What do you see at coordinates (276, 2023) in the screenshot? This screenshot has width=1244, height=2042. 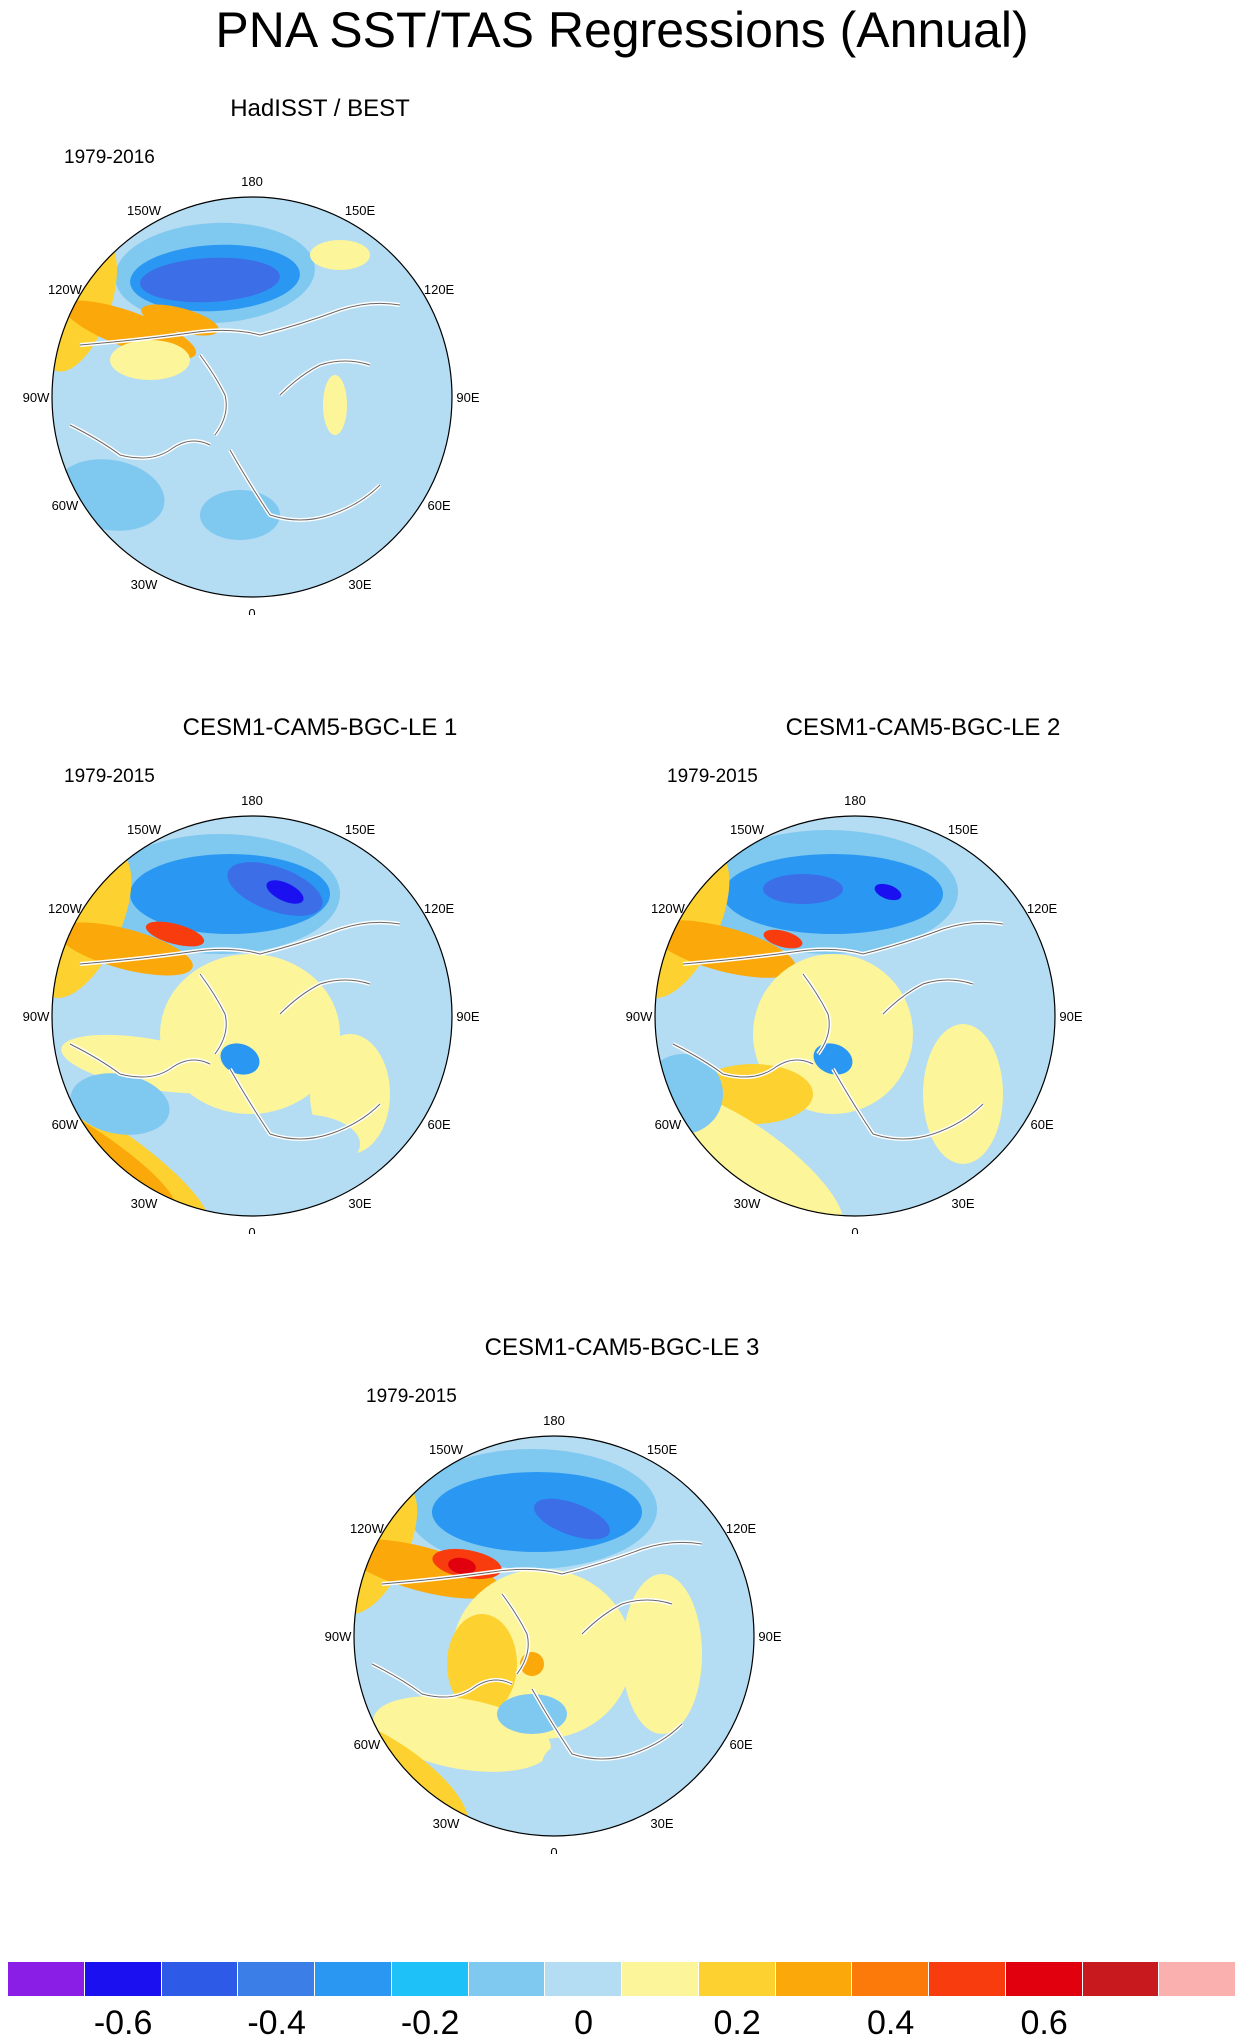 I see `colorbar-tick-label: -0.4` at bounding box center [276, 2023].